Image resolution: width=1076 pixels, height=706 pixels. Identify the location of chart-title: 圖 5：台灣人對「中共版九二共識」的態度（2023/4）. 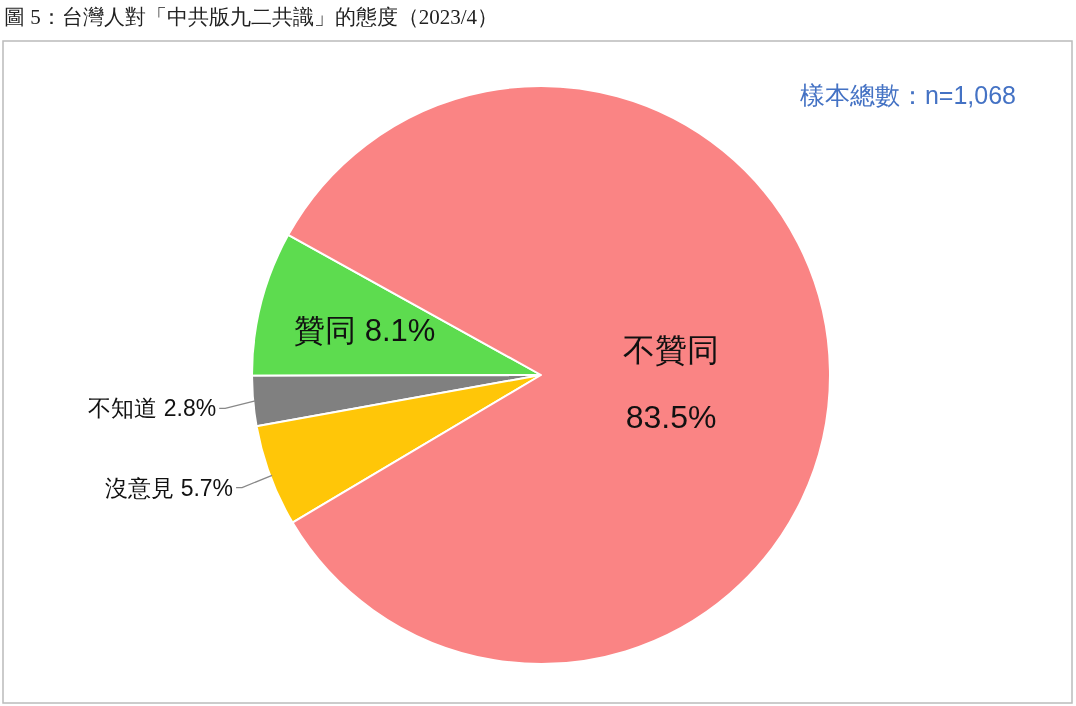
(251, 17).